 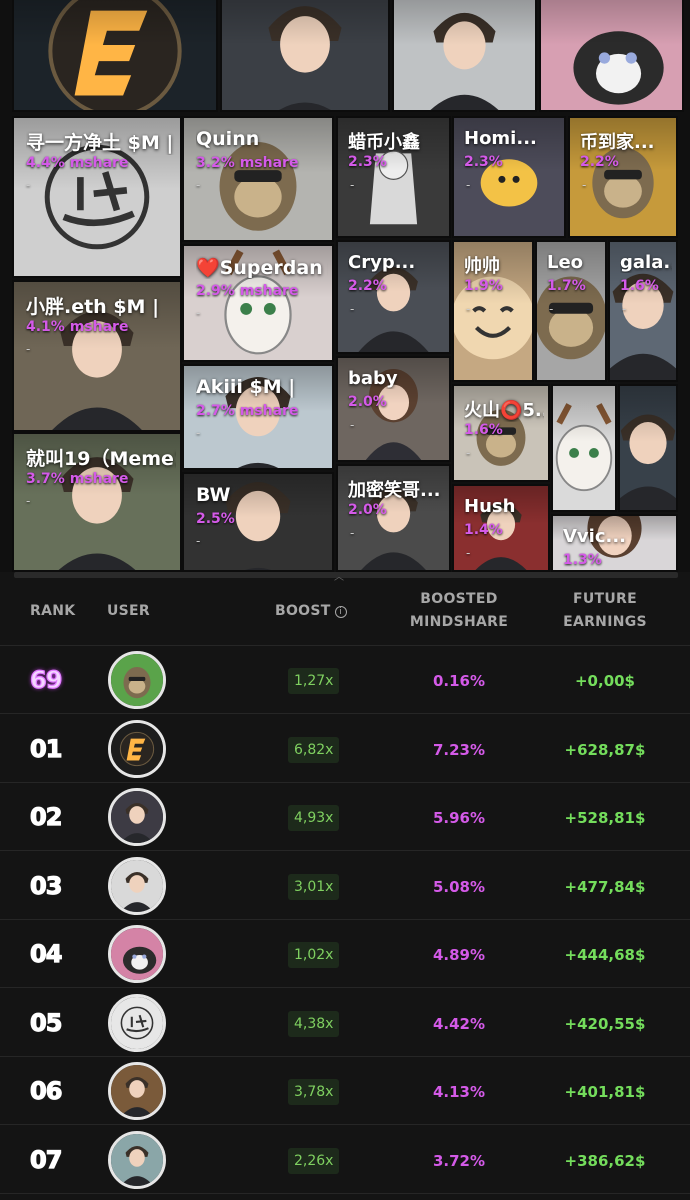 I want to click on treemap-tile-cryp: Cryp... 2.2% -, so click(x=393, y=297).